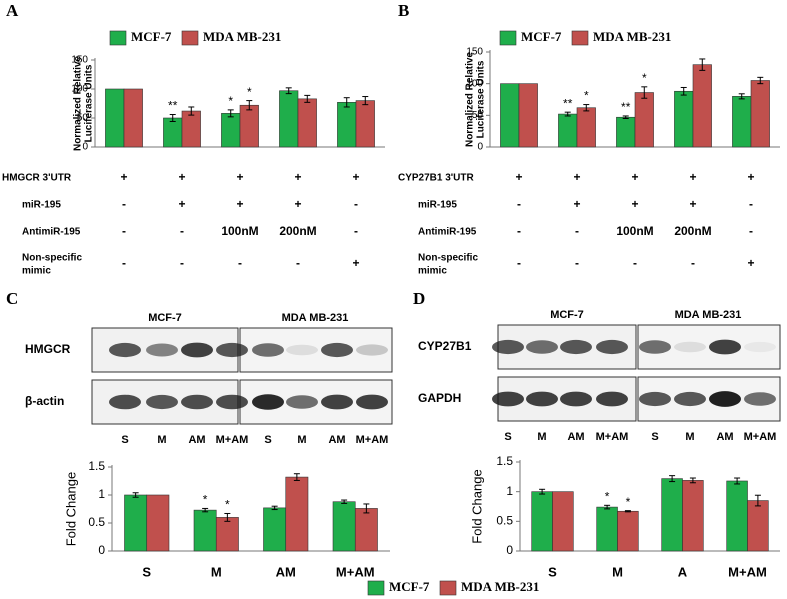  Describe the element at coordinates (78, 103) in the screenshot. I see `y-axis-label: Normalized Relative` at that location.